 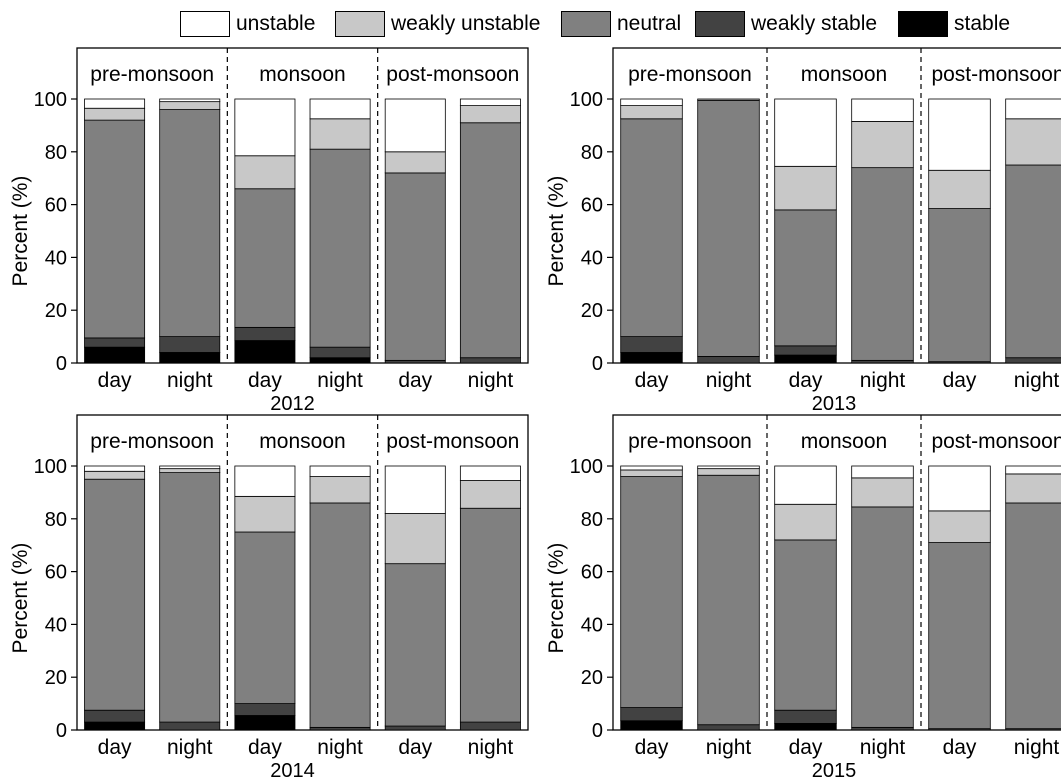 I want to click on panel-2013-ylabel: Percent (%), so click(x=556, y=231).